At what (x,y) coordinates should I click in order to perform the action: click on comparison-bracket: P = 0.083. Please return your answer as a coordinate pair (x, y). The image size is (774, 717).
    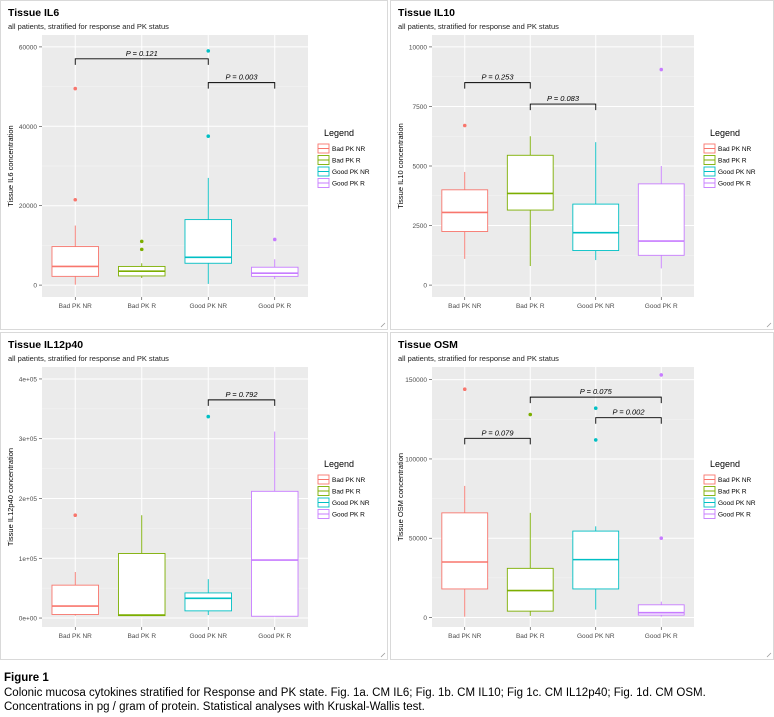
    Looking at the image, I should click on (563, 102).